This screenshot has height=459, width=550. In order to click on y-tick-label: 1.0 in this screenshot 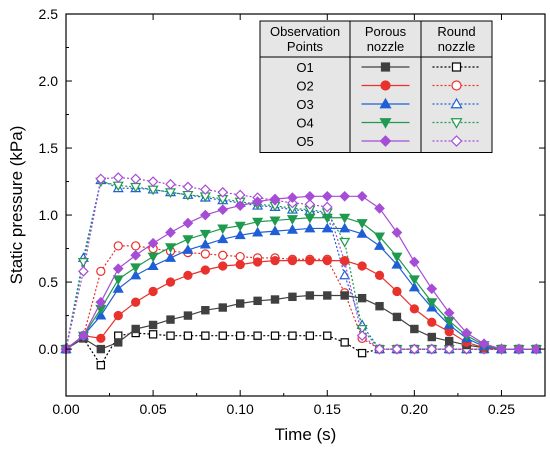, I will do `click(49, 215)`.